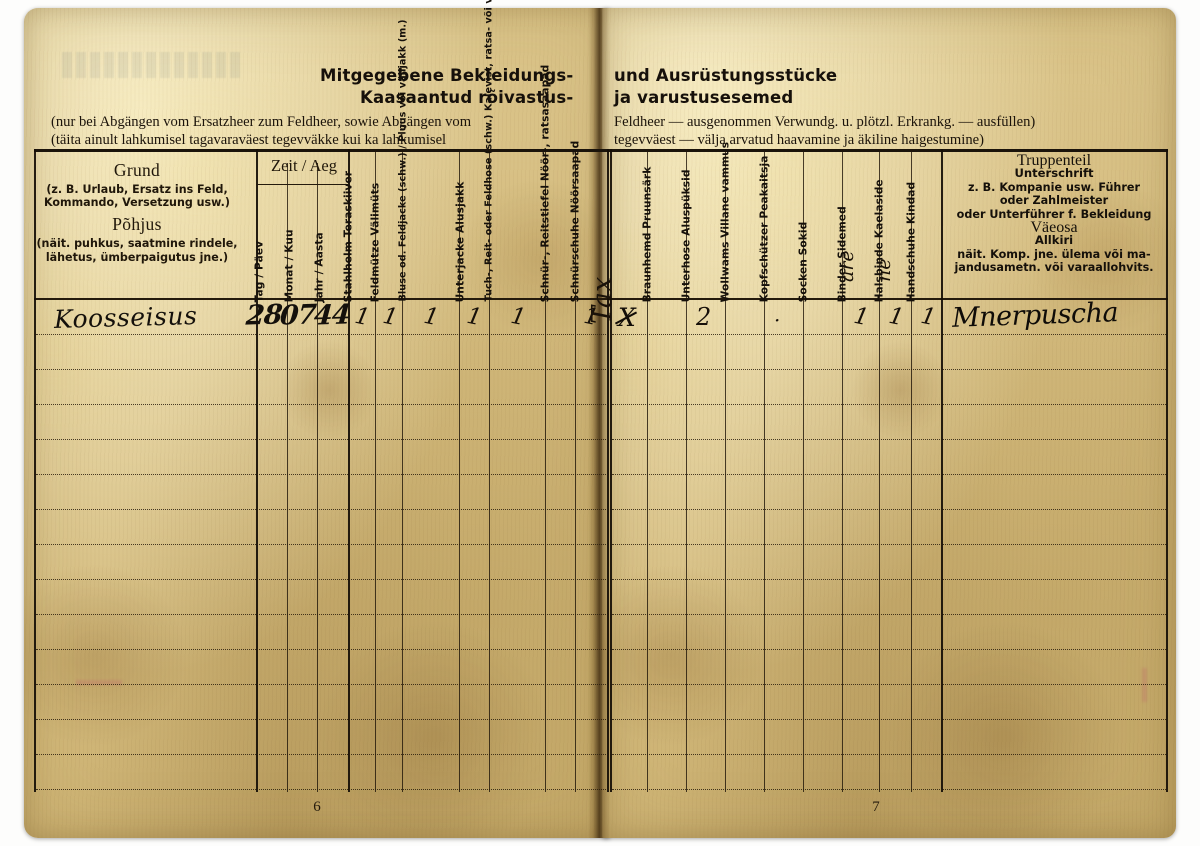 The width and height of the screenshot is (1200, 846). Describe the element at coordinates (137, 170) in the screenshot. I see `grund-title: Grund` at that location.